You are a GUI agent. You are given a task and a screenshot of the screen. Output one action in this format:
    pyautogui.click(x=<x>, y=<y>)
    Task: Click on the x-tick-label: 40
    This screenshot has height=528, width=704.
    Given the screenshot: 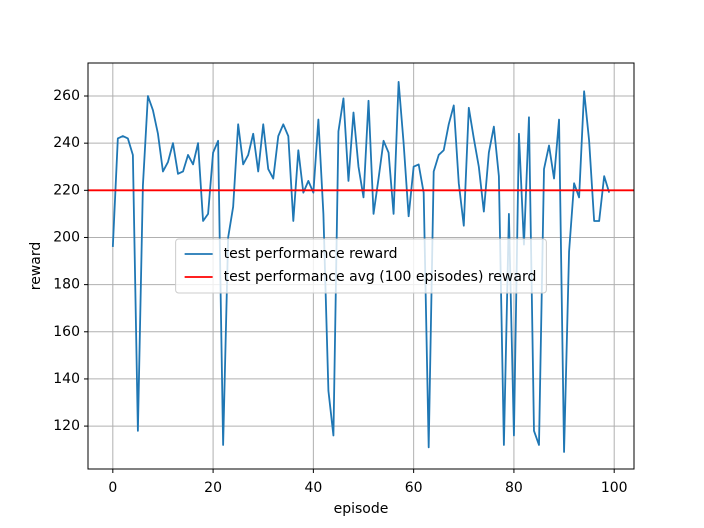 What is the action you would take?
    pyautogui.click(x=313, y=488)
    